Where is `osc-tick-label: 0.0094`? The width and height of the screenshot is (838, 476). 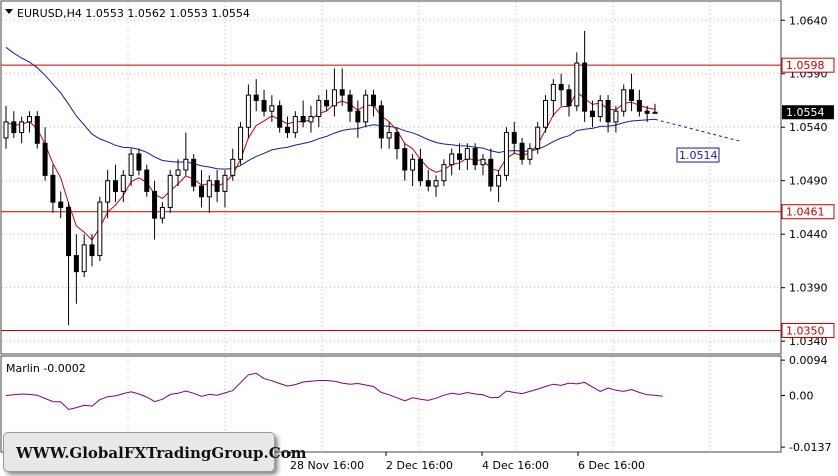
osc-tick-label: 0.0094 is located at coordinates (808, 360).